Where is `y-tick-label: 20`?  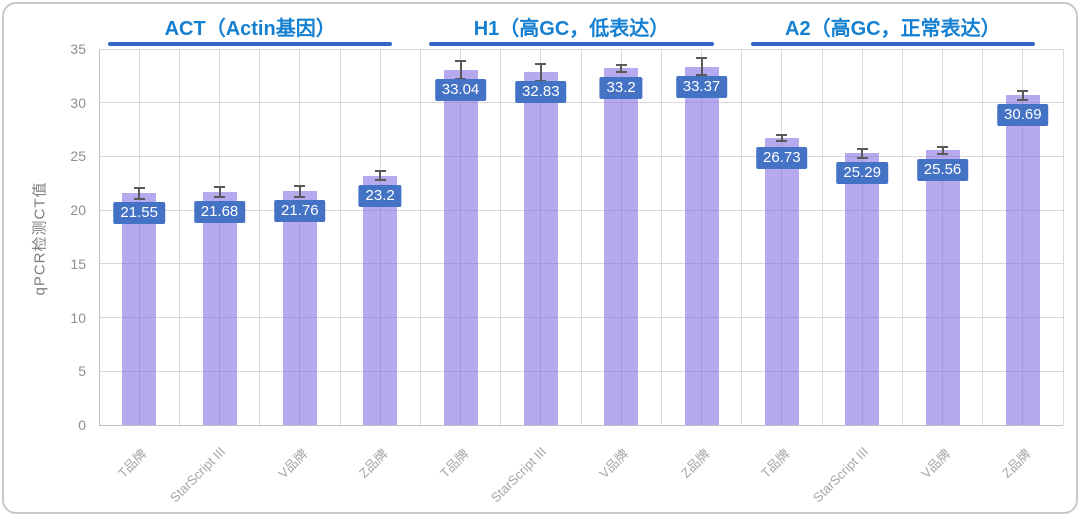 y-tick-label: 20 is located at coordinates (78, 210).